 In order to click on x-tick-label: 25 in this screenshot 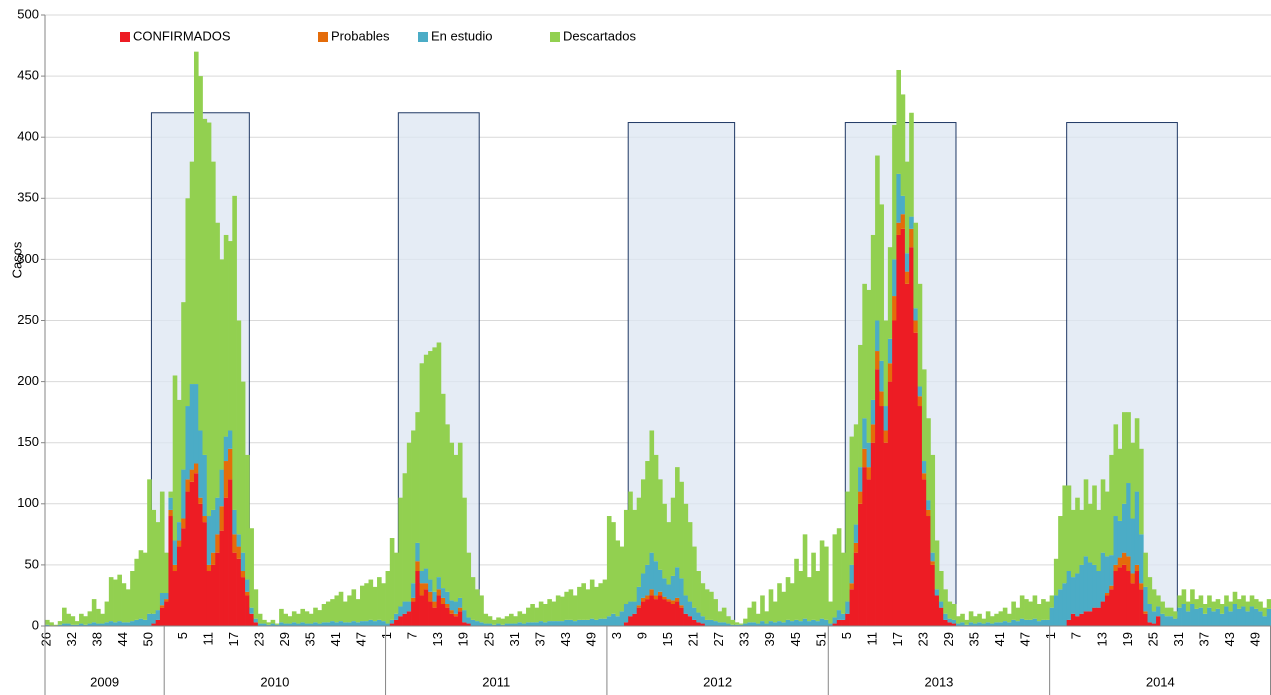, I will do `click(1152, 639)`.